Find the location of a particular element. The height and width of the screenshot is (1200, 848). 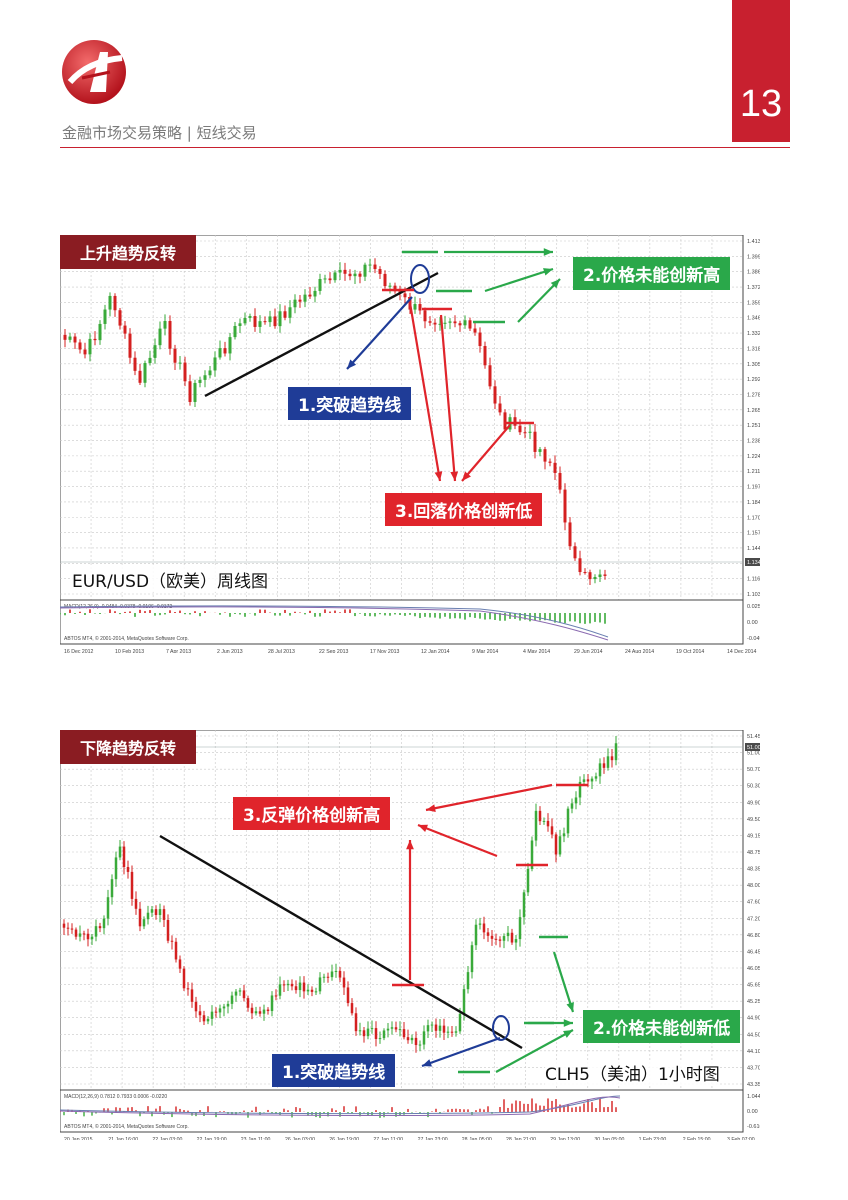

y-tick-label: 1.29200 is located at coordinates (753, 380).